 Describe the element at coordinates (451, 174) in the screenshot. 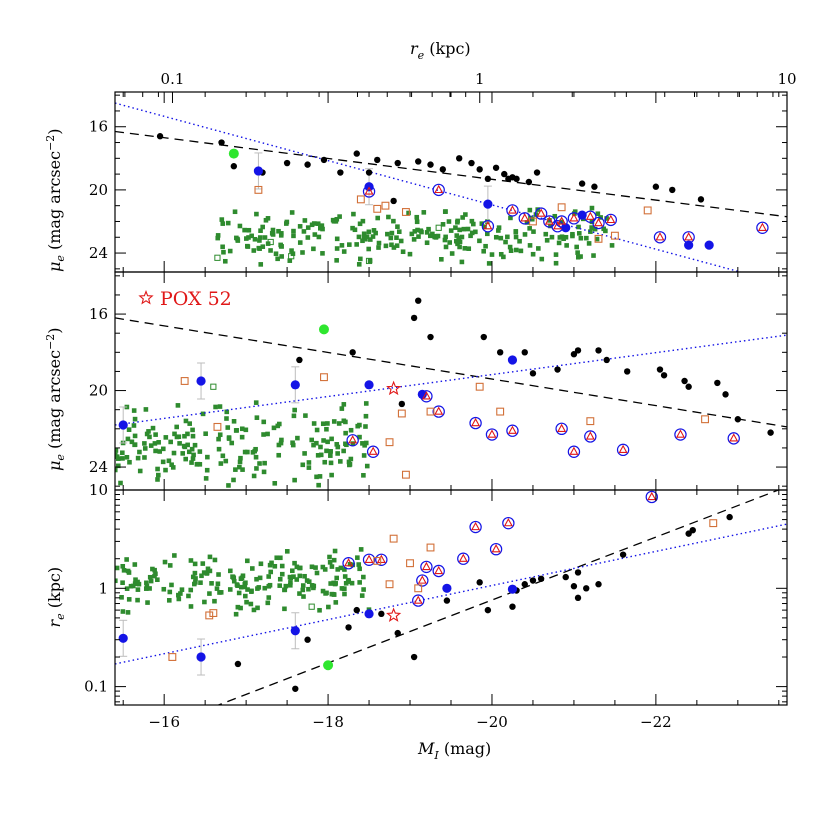

I see `black-dashed-fit-line` at that location.